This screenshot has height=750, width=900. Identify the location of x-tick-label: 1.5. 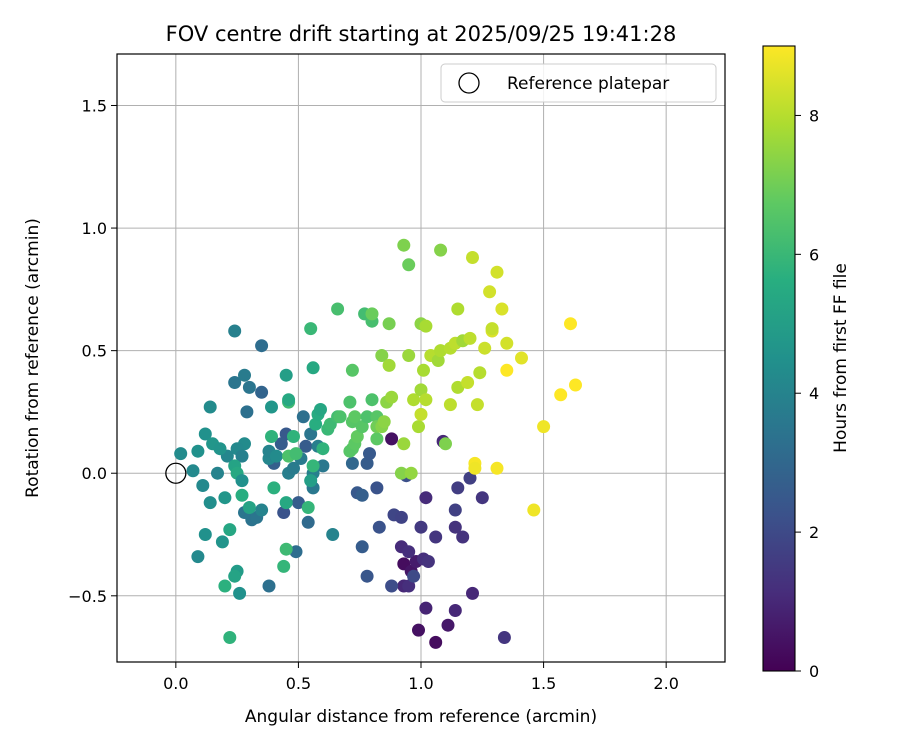
(543, 683).